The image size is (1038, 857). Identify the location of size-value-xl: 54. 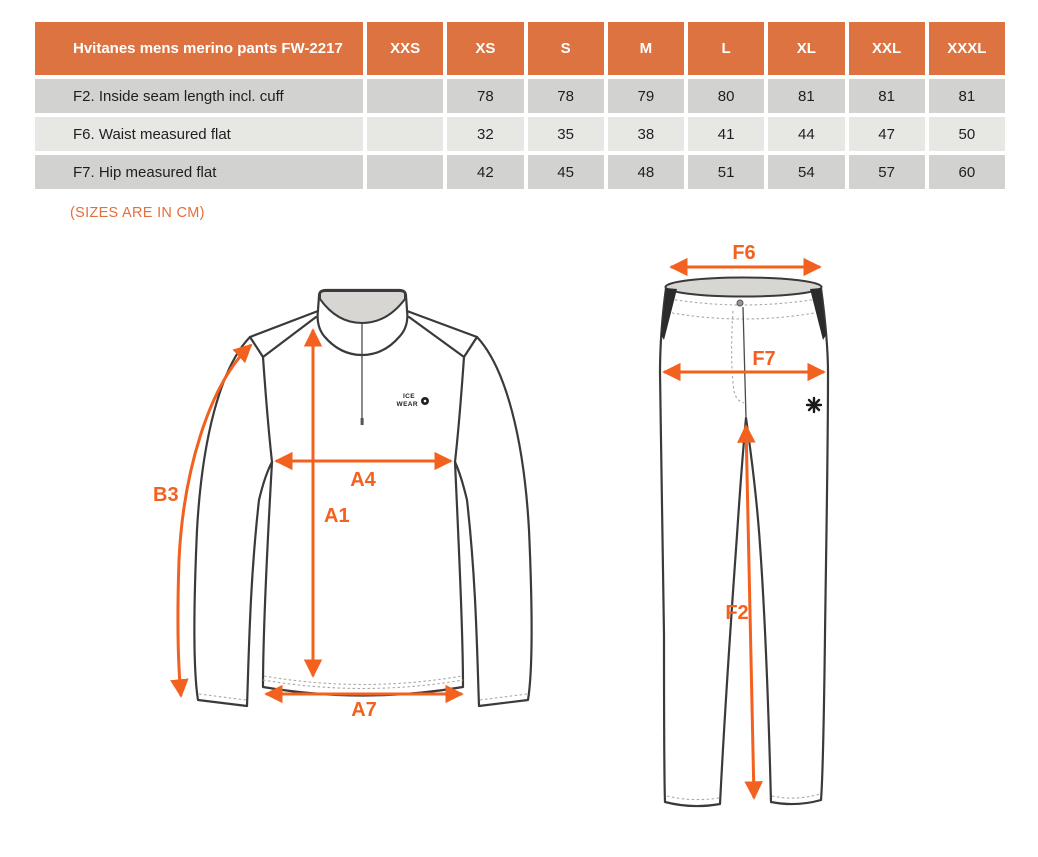
(806, 172).